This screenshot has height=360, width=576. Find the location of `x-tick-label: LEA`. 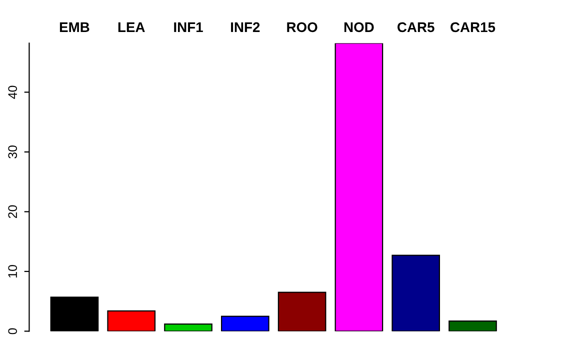

x-tick-label: LEA is located at coordinates (131, 27).